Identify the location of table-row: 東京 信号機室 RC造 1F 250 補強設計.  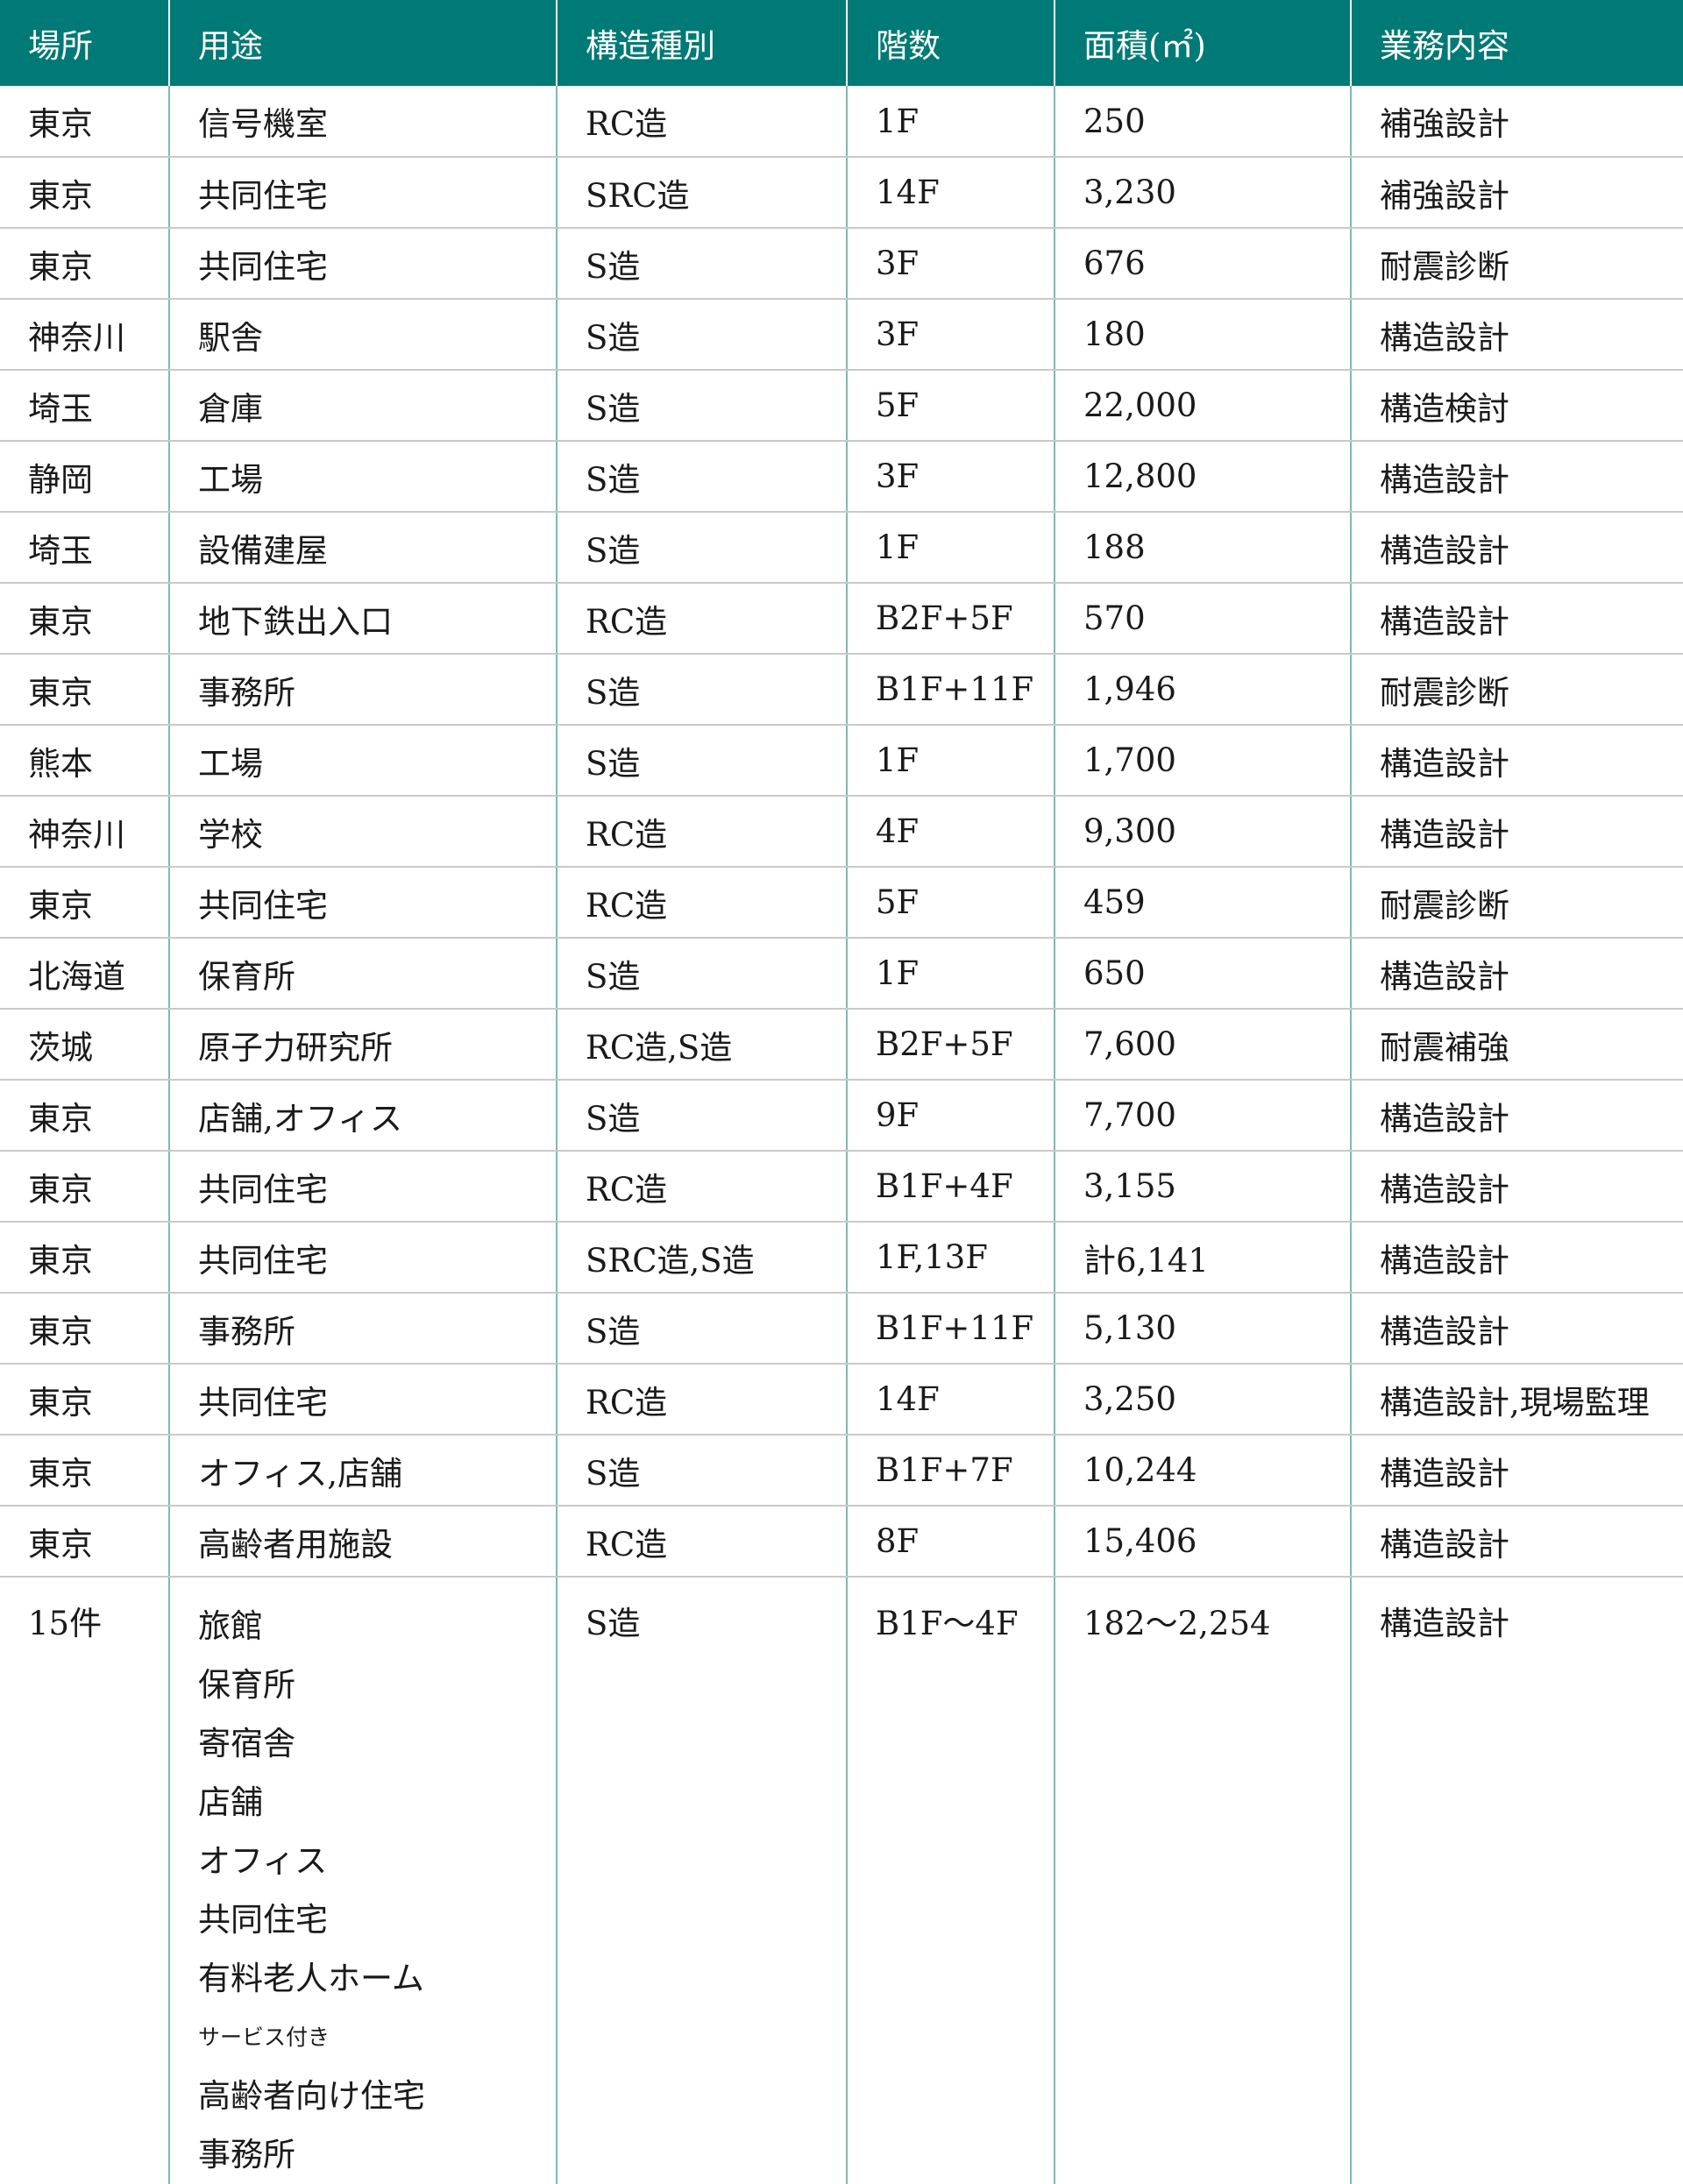
(841, 122).